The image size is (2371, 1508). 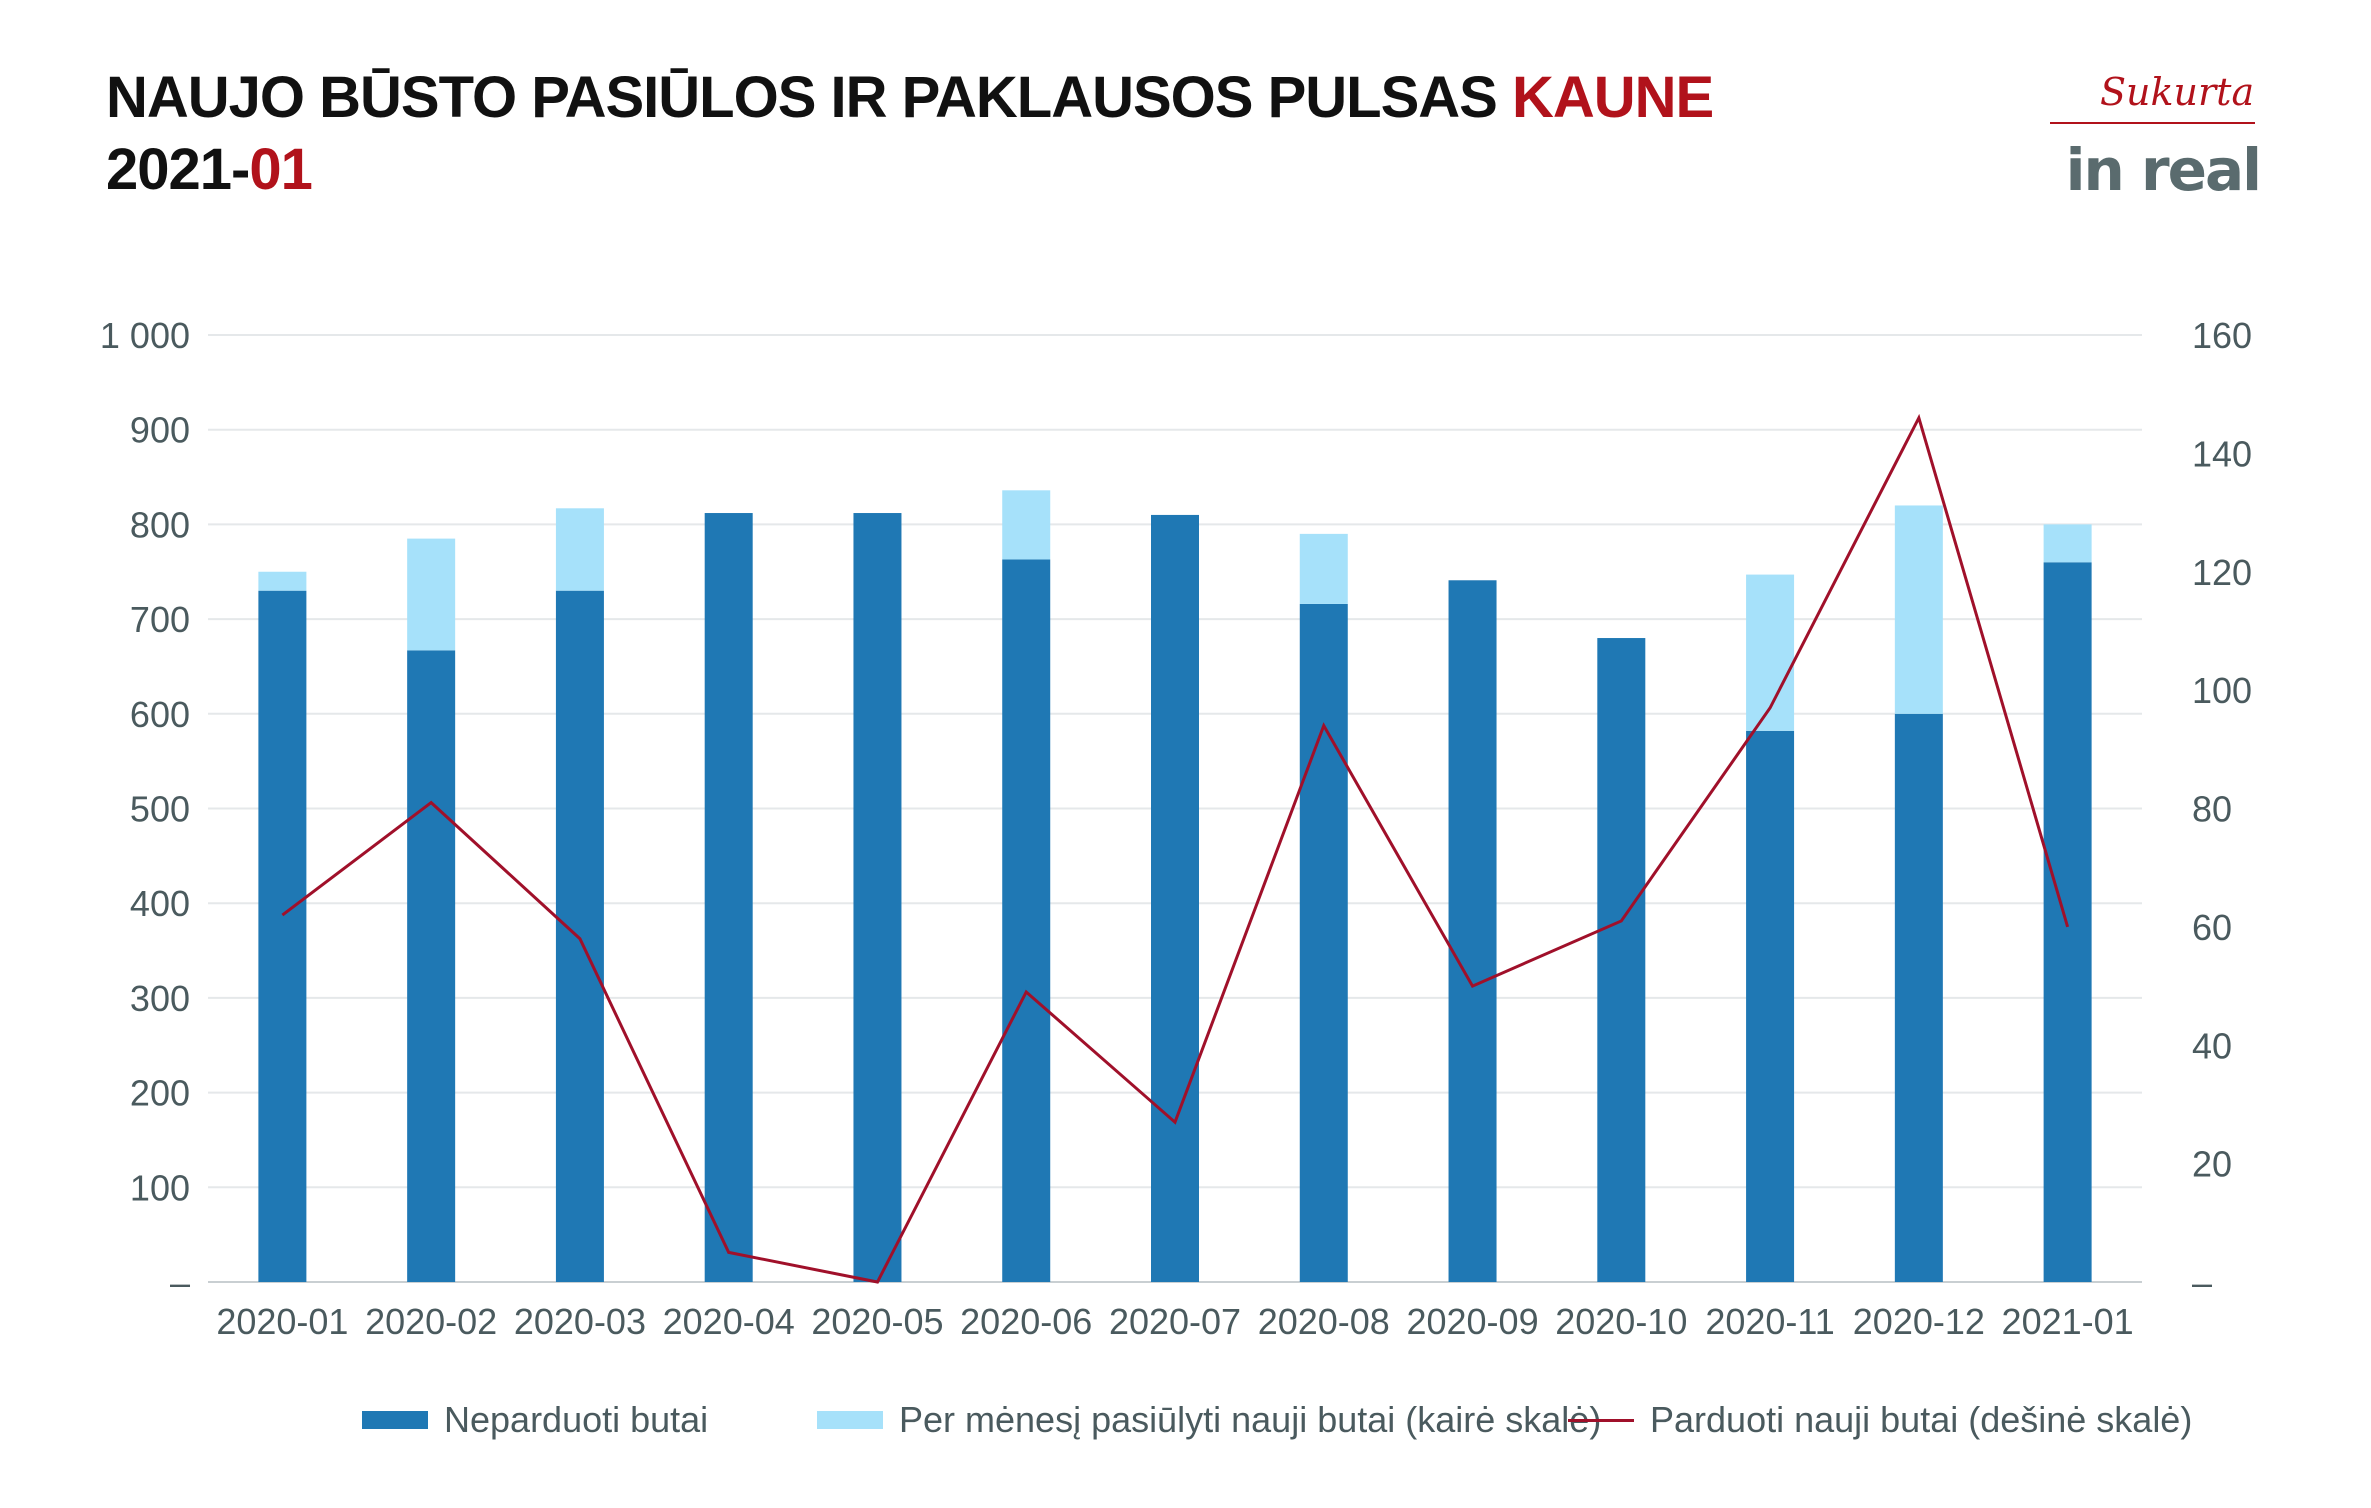 What do you see at coordinates (395, 1420) in the screenshot?
I see `legend-swatch-unsold` at bounding box center [395, 1420].